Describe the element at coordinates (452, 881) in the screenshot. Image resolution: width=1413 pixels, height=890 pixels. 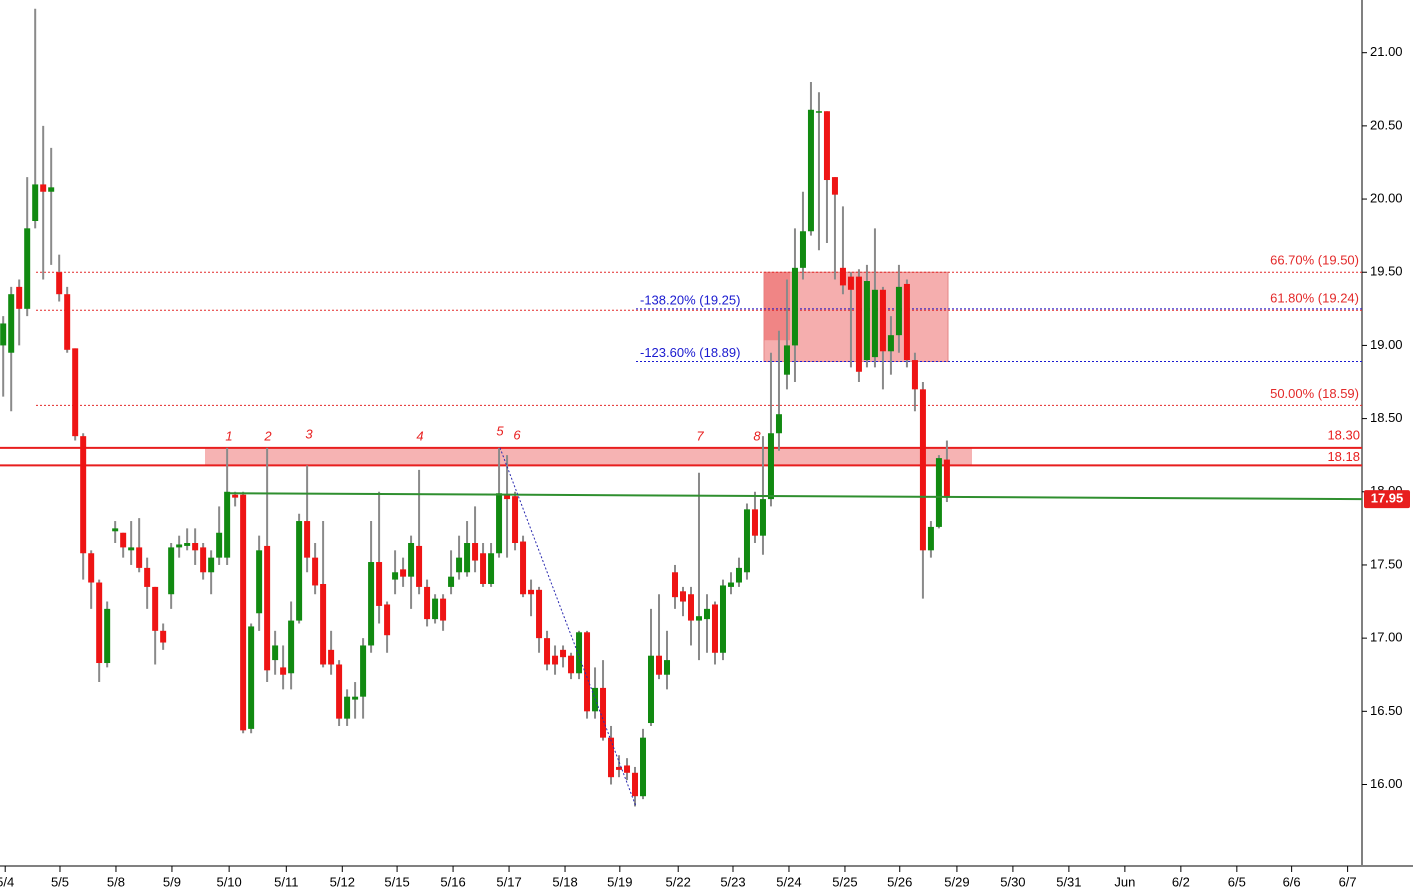
I see `x-tick-label: 5/16` at that location.